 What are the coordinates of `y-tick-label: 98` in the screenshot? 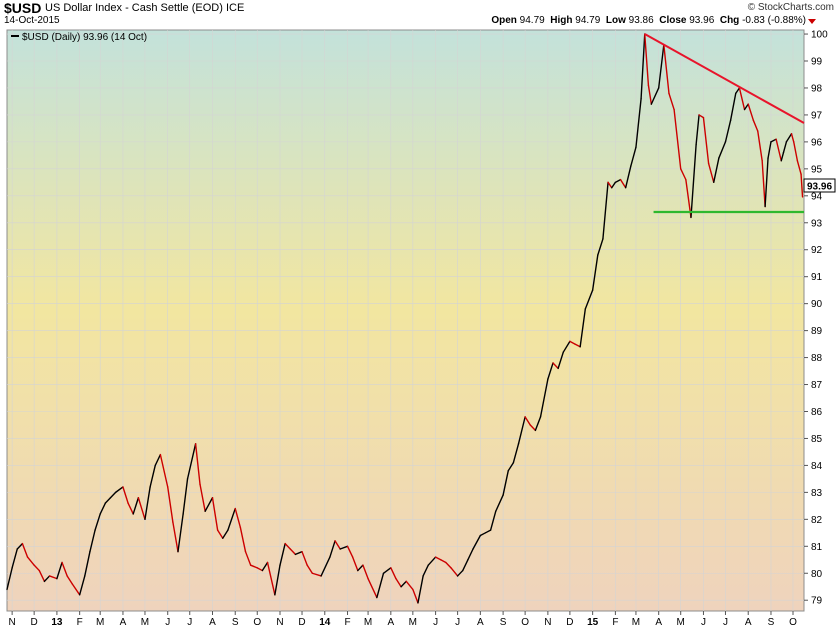 It's located at (817, 88).